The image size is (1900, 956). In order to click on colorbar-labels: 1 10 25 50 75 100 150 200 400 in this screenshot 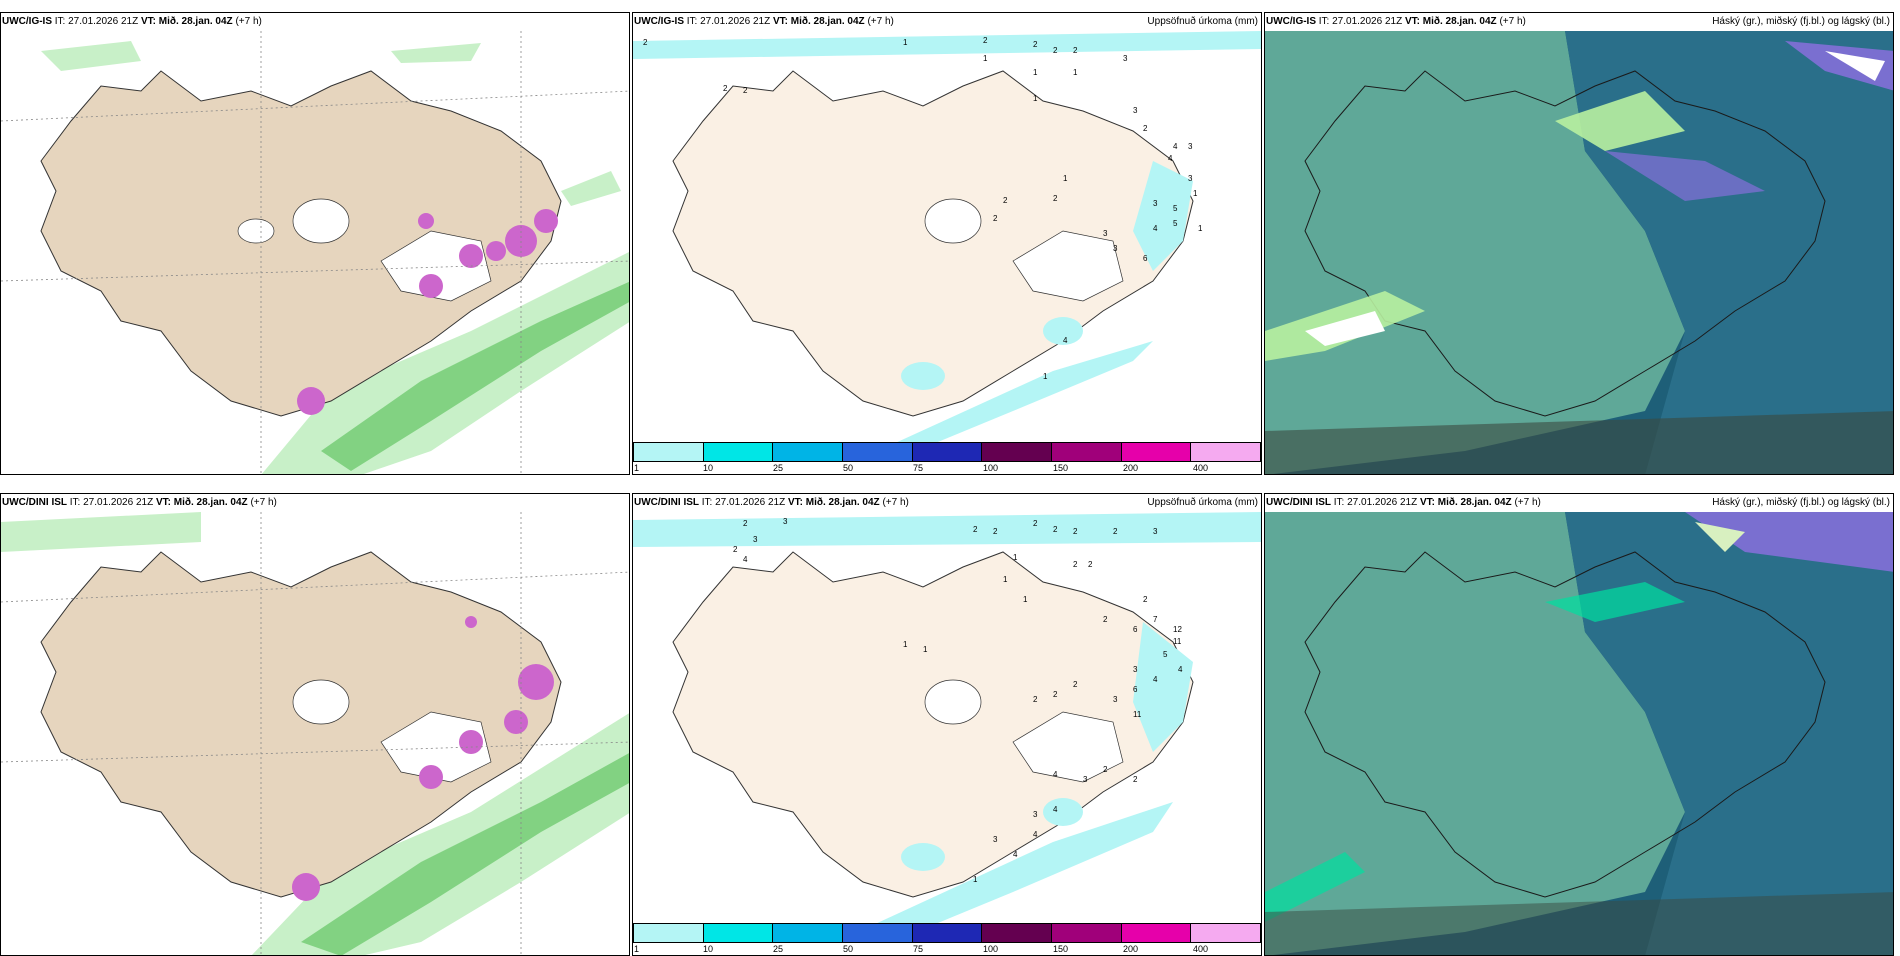, I will do `click(947, 468)`.